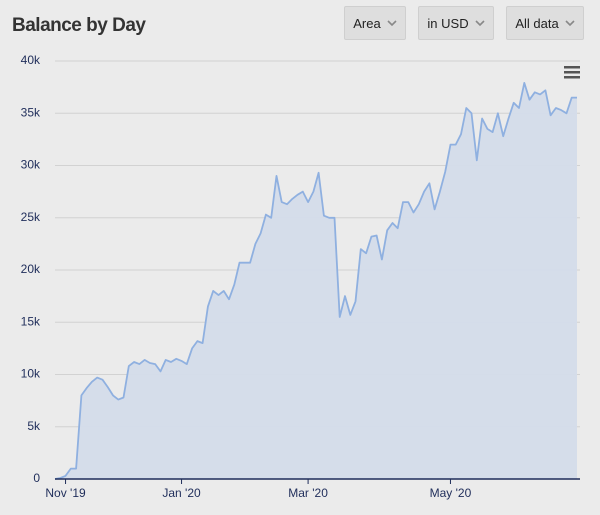 The image size is (600, 515). Describe the element at coordinates (31, 60) in the screenshot. I see `y-tick-label: 40k` at that location.